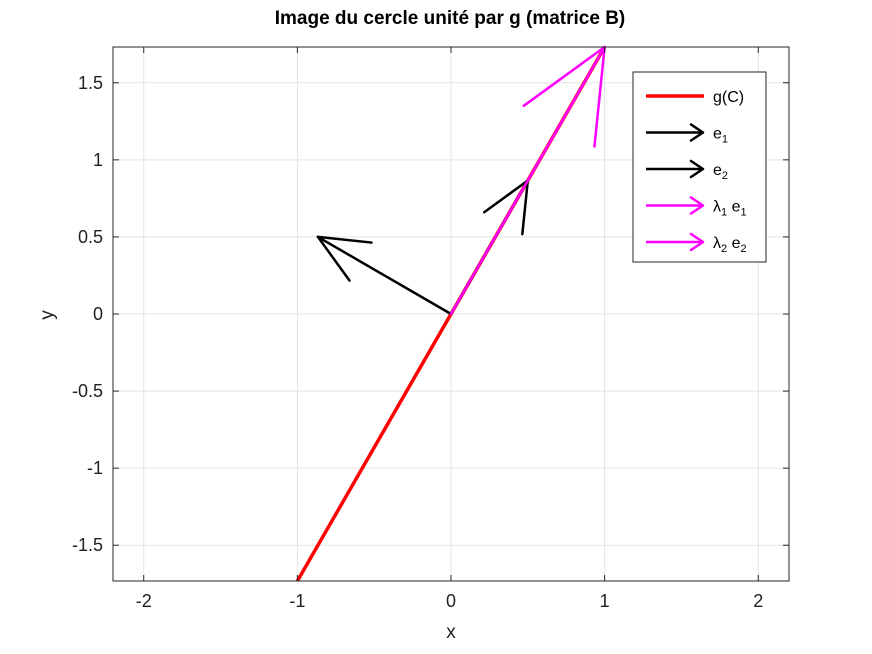 The image size is (872, 654). I want to click on legend-label: λ2 e2, so click(730, 245).